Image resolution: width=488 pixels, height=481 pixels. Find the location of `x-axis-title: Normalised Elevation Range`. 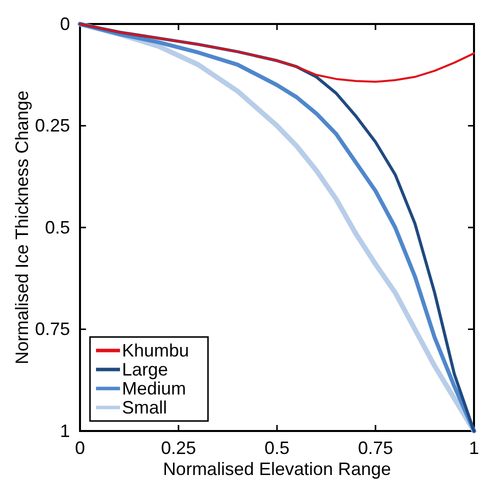

x-axis-title: Normalised Elevation Range is located at coordinates (277, 469).